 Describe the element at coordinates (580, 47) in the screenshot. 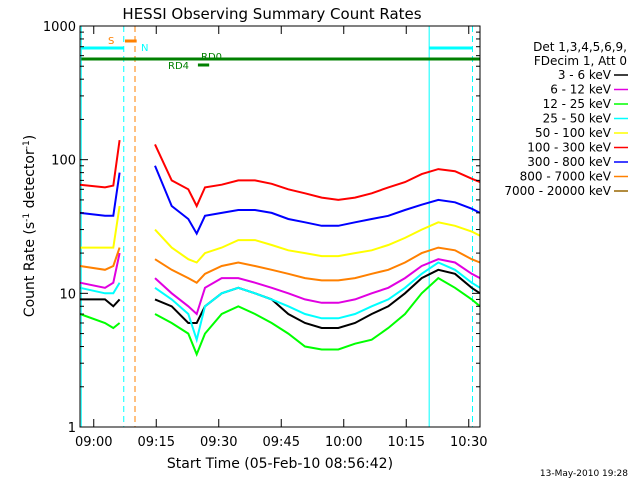

I see `legend-header-line: Det 1,3,4,5,6,9,` at that location.